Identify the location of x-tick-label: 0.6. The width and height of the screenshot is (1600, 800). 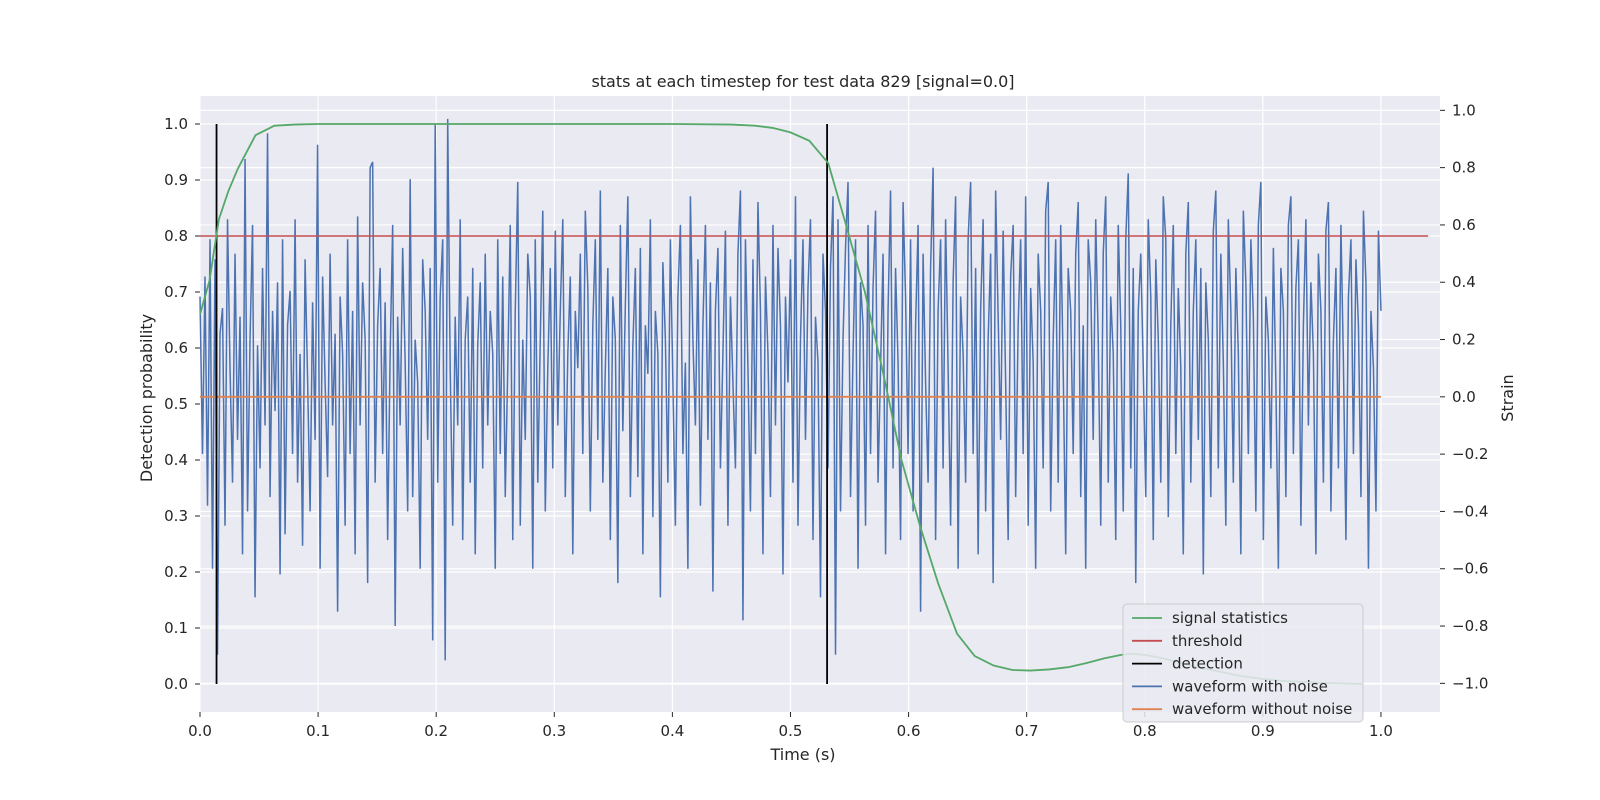
(909, 731).